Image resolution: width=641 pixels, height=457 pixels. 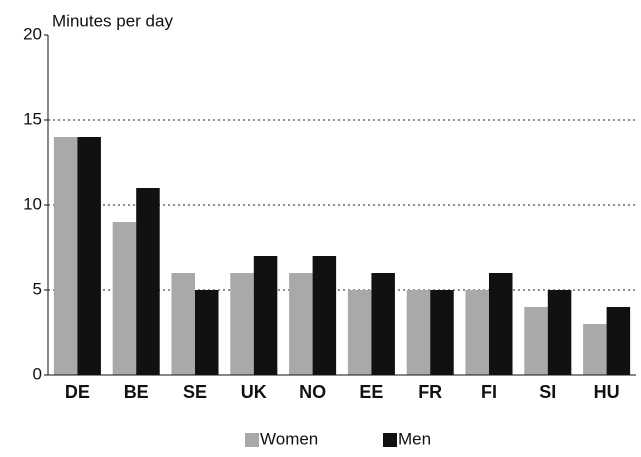 I want to click on y-tick-label: 5, so click(x=37, y=288).